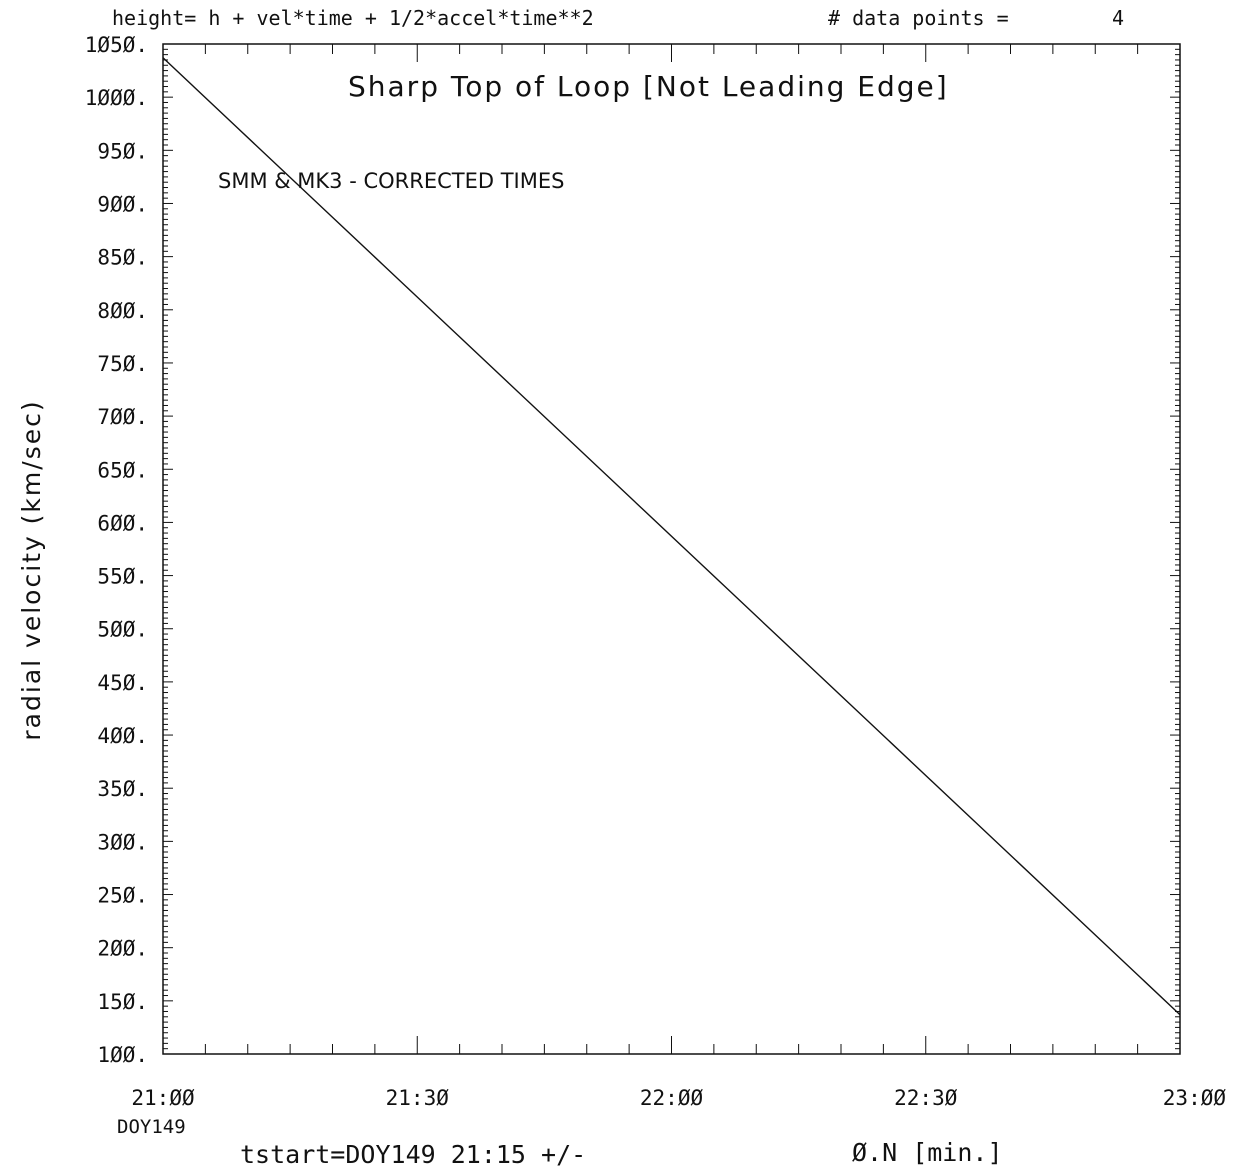 The image size is (1234, 1170). What do you see at coordinates (122, 736) in the screenshot?
I see `y-tick-label: 4ØØ.` at bounding box center [122, 736].